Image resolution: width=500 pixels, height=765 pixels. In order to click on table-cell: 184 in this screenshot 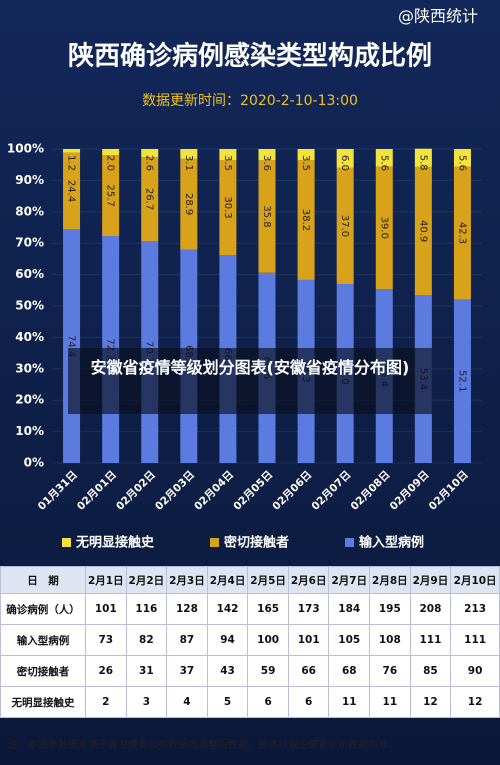, I will do `click(349, 609)`.